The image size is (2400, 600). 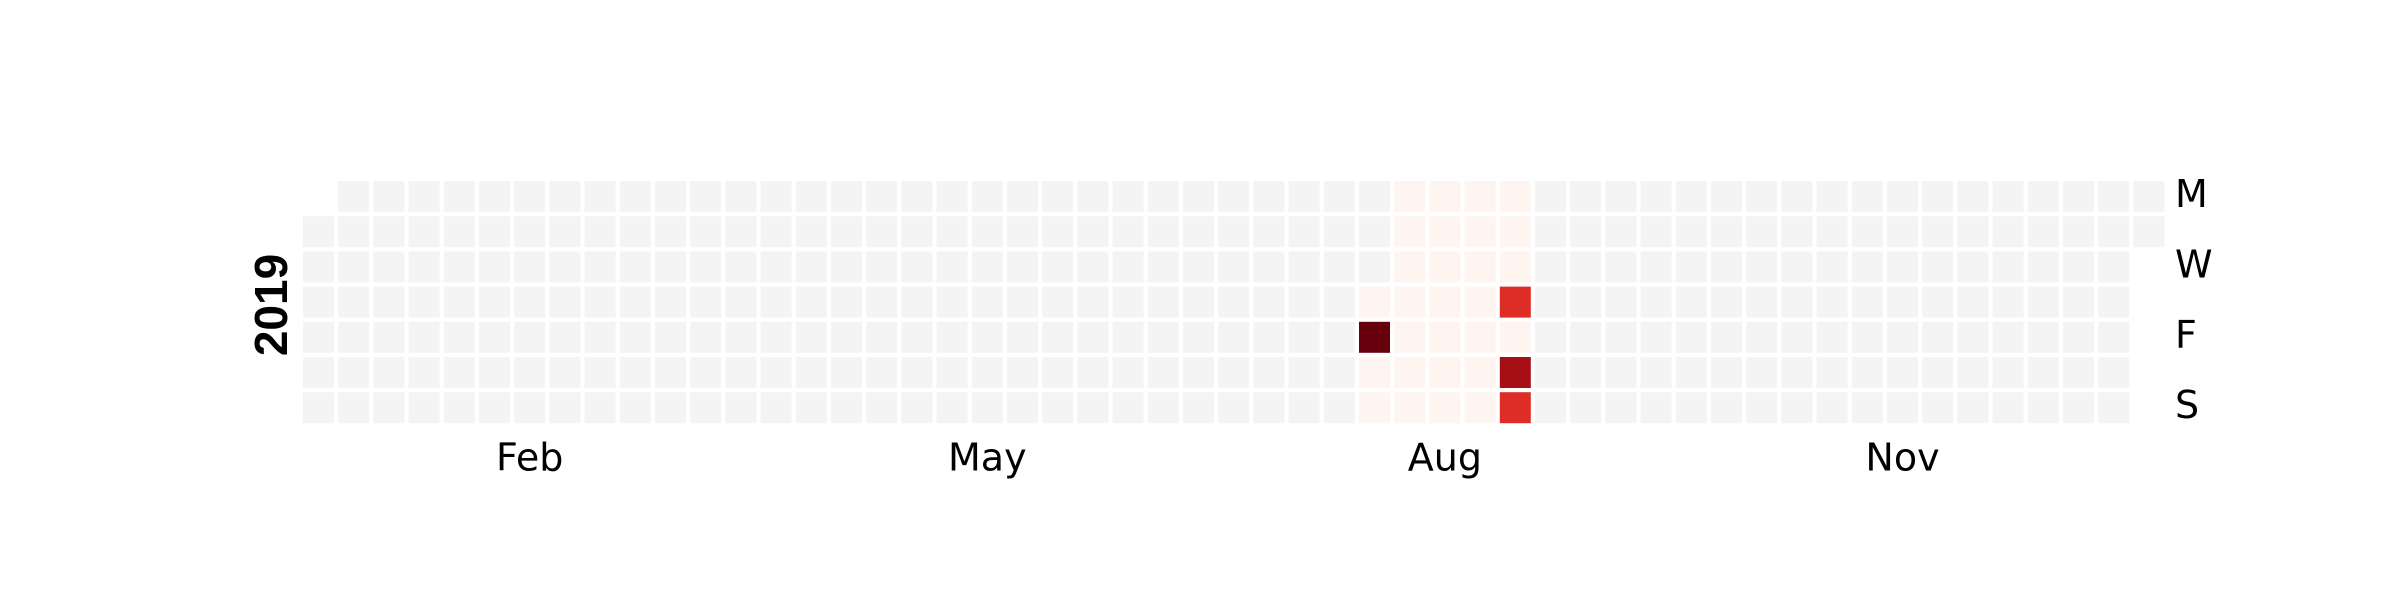 I want to click on x-tick-label: May, so click(x=987, y=458).